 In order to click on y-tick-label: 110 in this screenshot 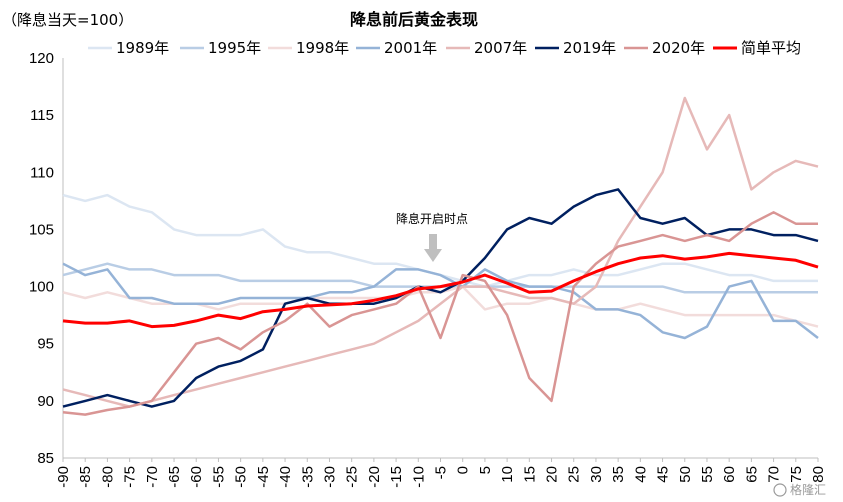, I will do `click(42, 172)`.